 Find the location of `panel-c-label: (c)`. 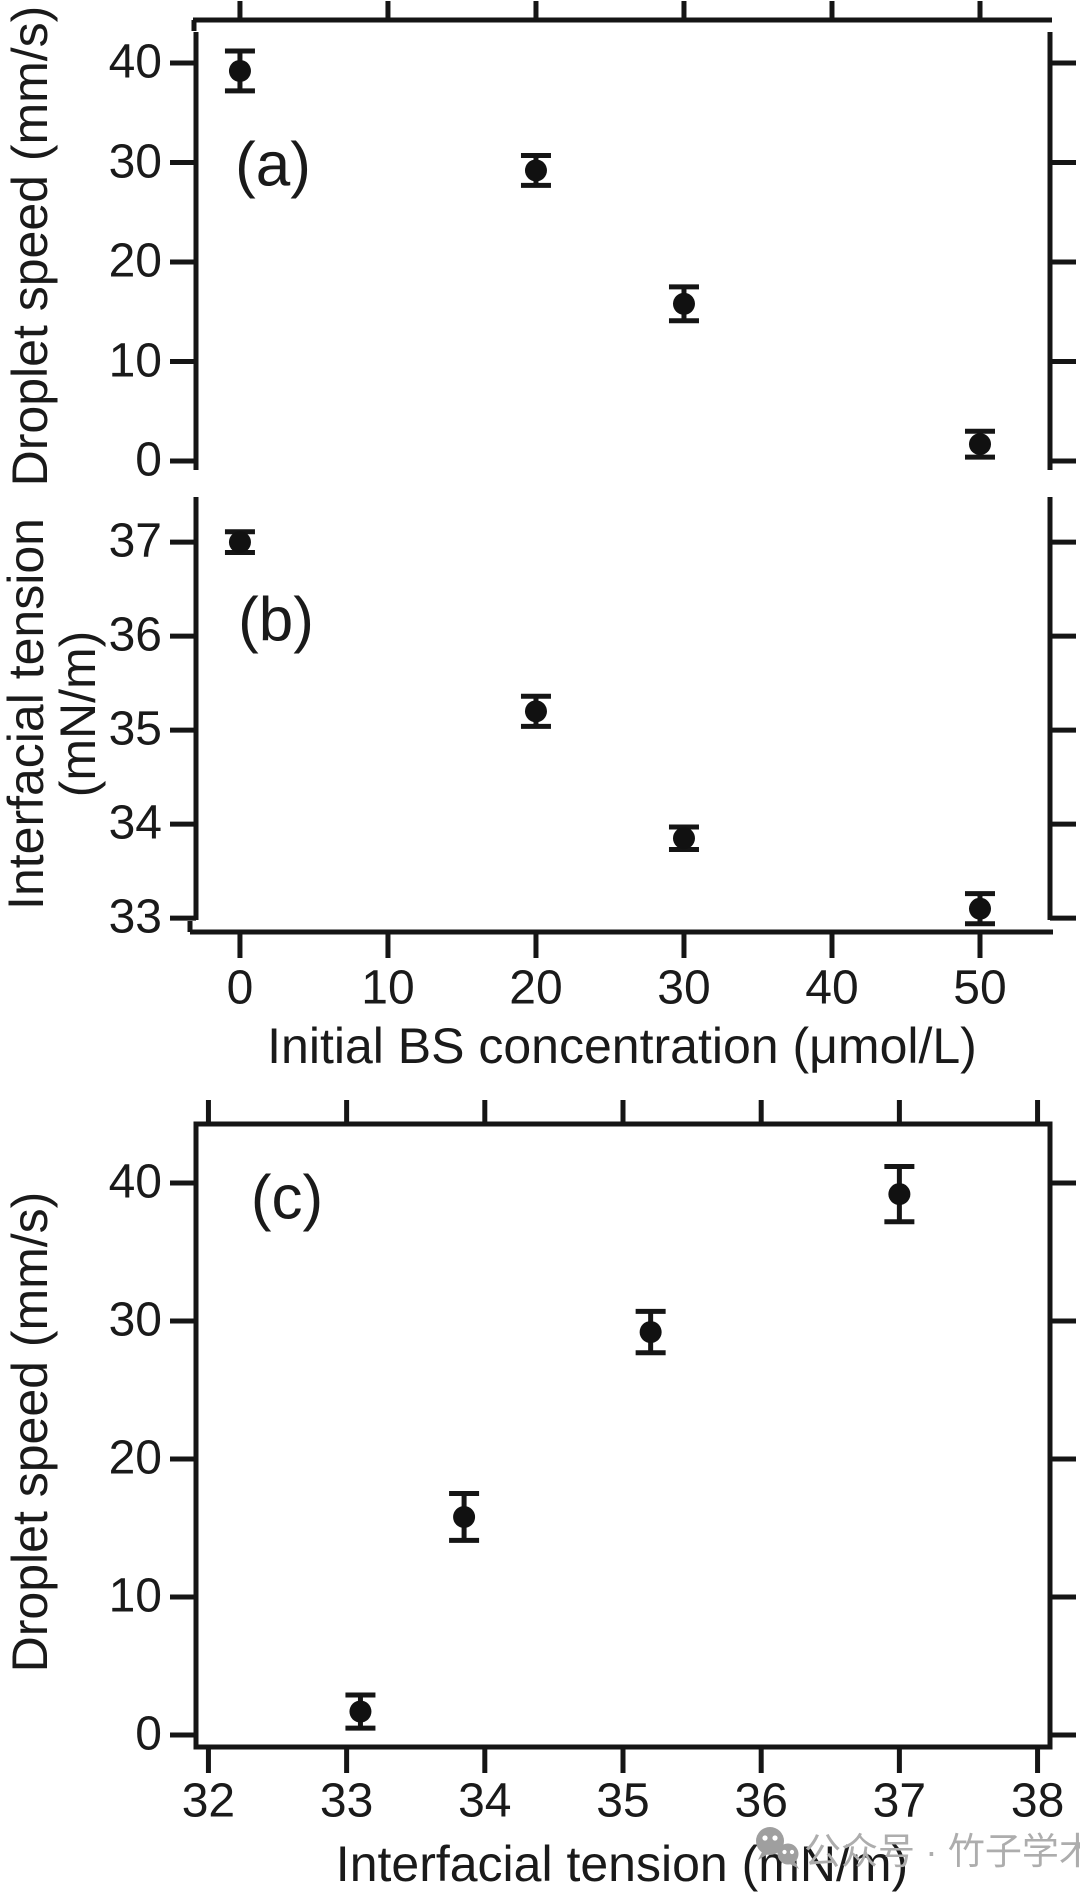

panel-c-label: (c) is located at coordinates (287, 1198).